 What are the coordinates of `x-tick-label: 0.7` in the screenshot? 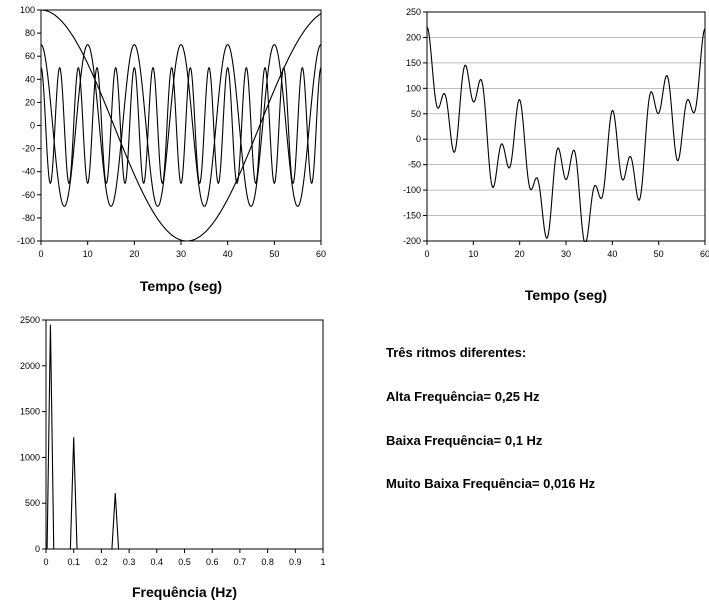 It's located at (240, 562).